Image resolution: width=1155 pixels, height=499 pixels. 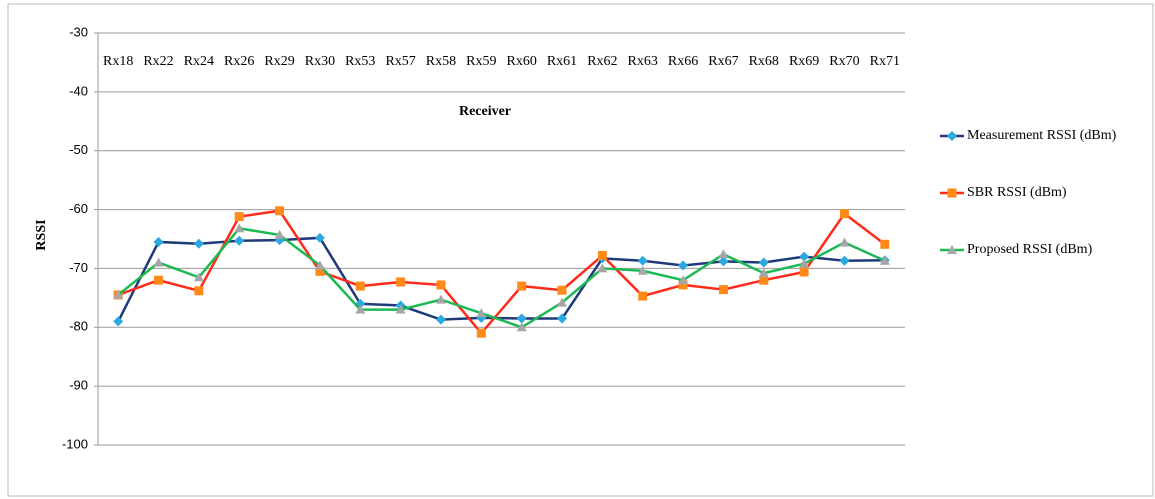 What do you see at coordinates (804, 61) in the screenshot?
I see `x-tick-label: Rx69` at bounding box center [804, 61].